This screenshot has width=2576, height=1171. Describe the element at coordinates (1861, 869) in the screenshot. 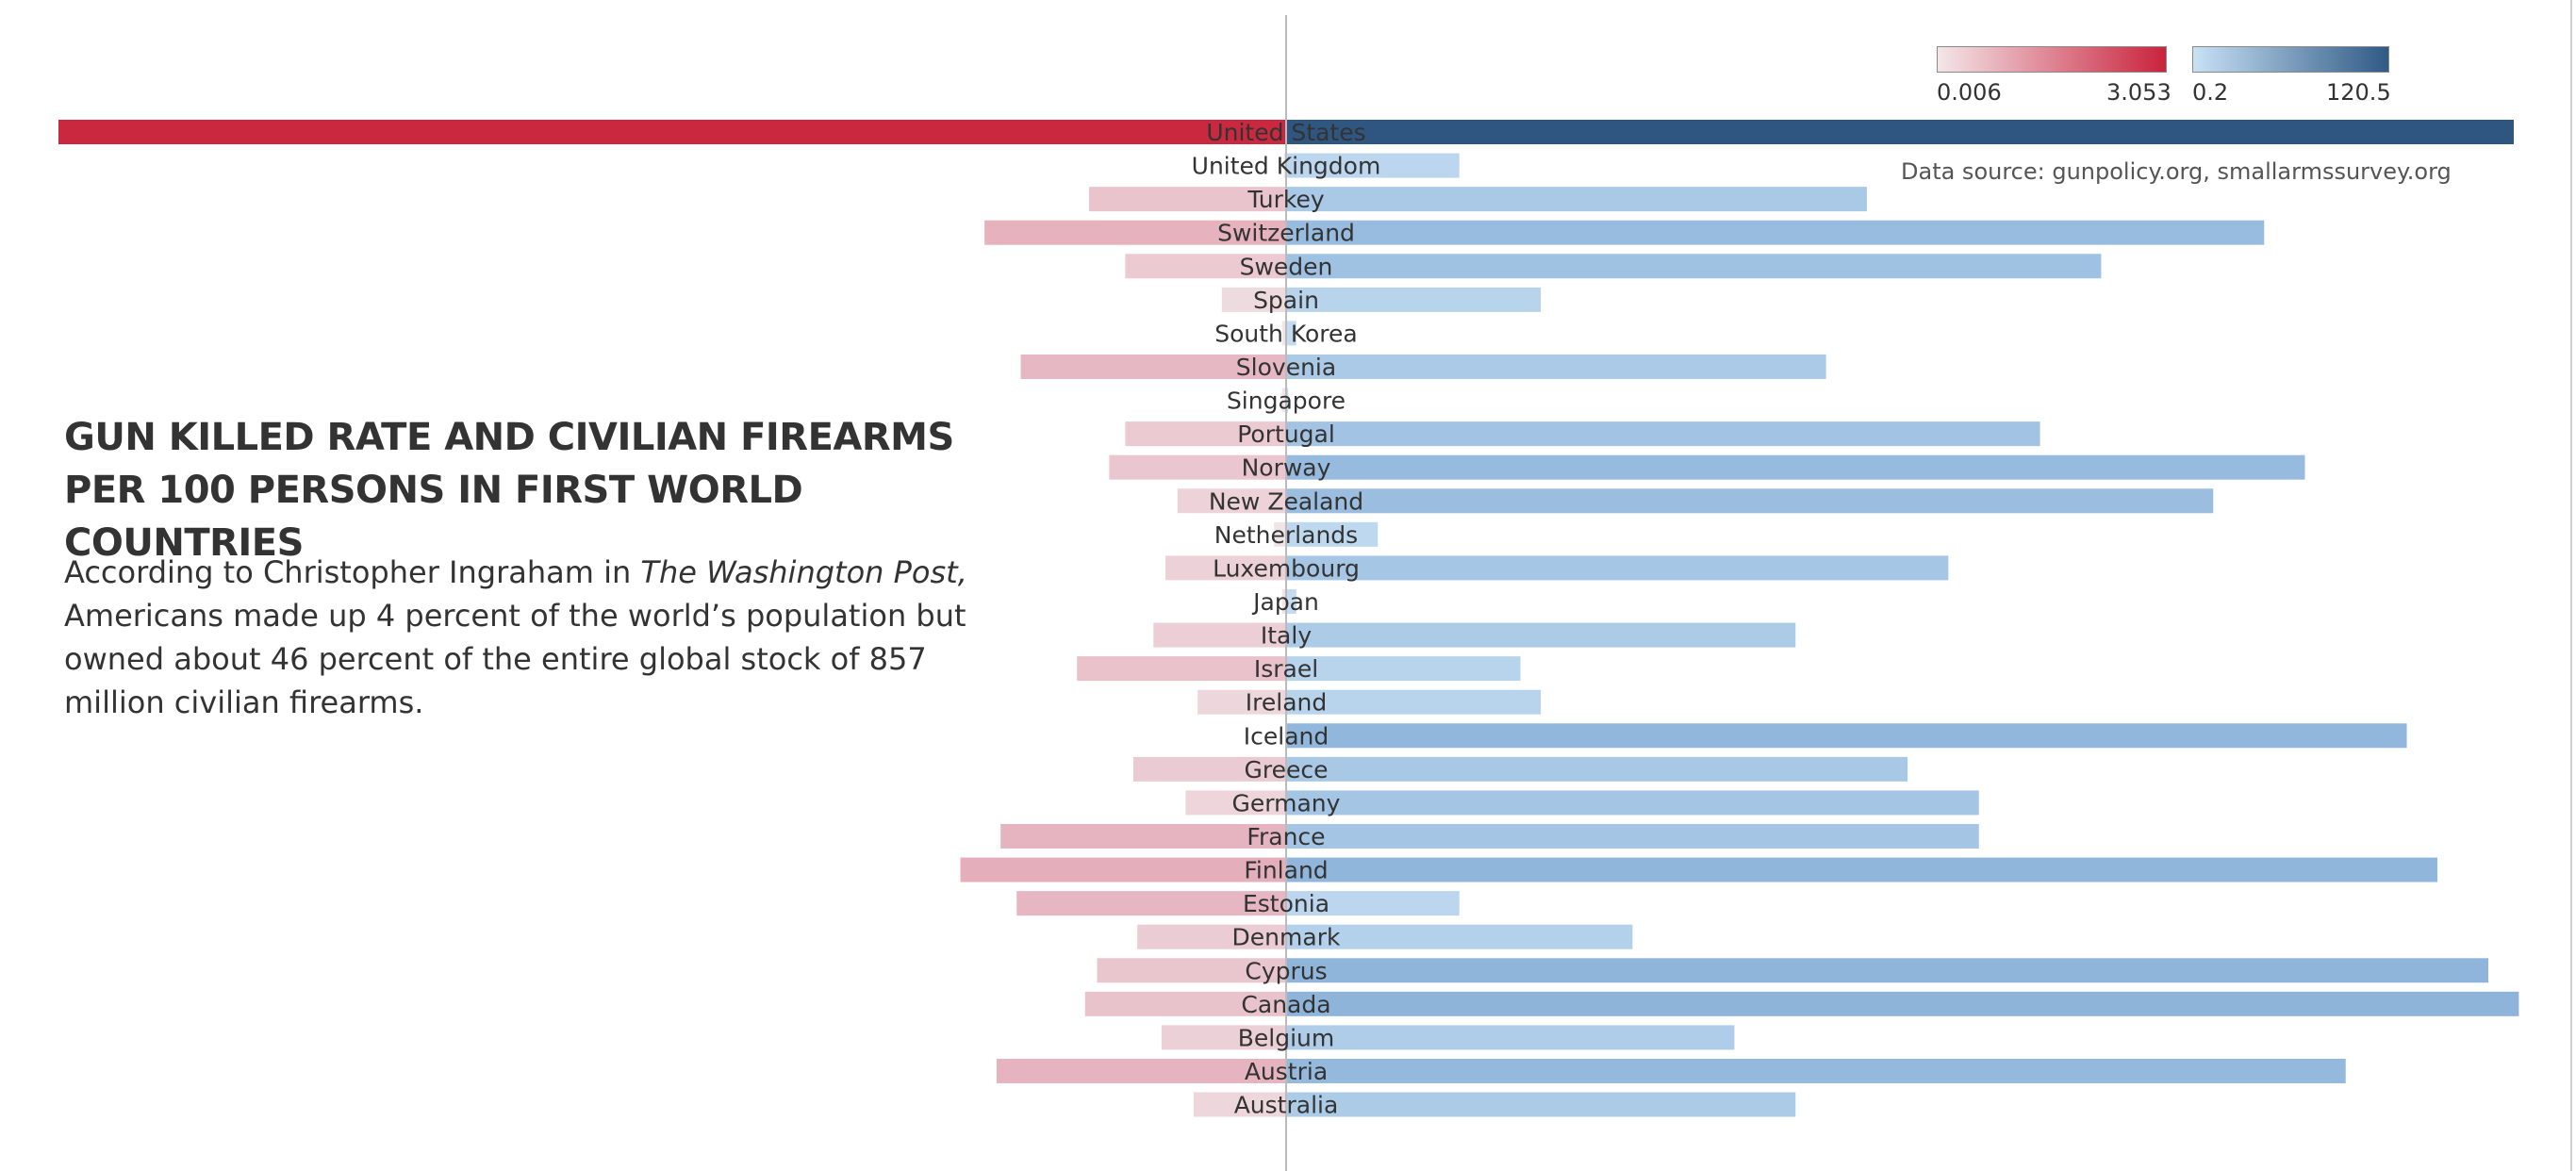

I see `bar-firearms-finland` at that location.